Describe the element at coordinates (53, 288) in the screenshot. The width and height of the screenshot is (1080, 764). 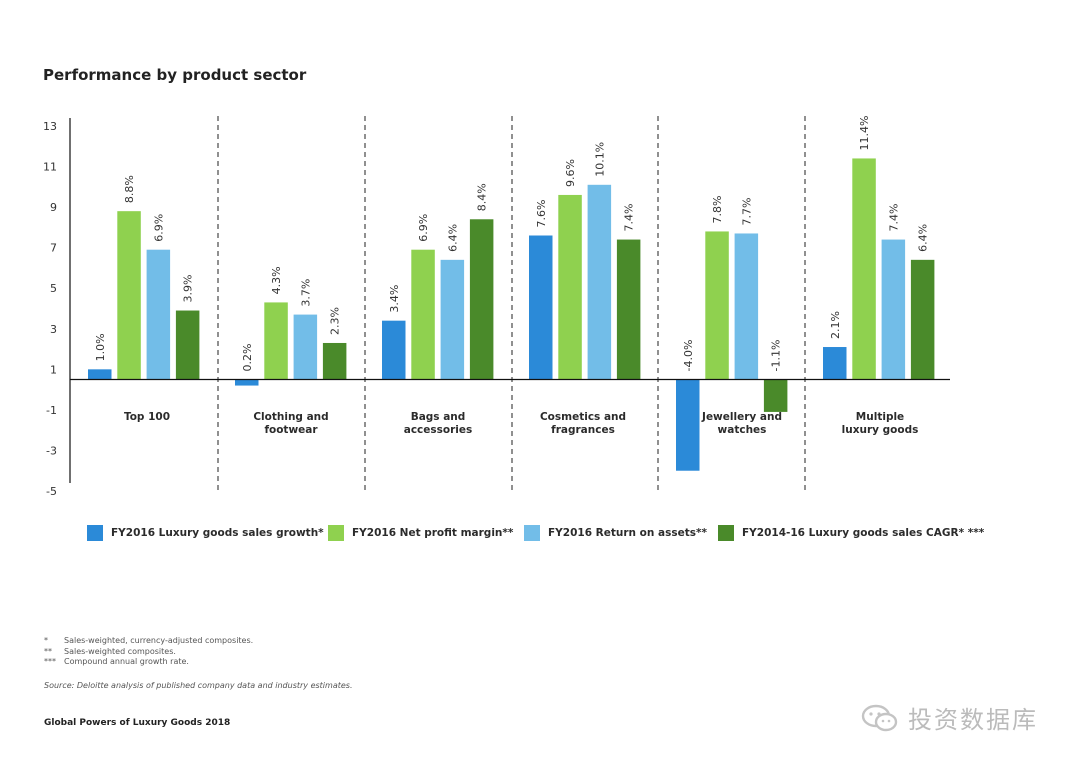
I see `y-tick-label: 5` at that location.